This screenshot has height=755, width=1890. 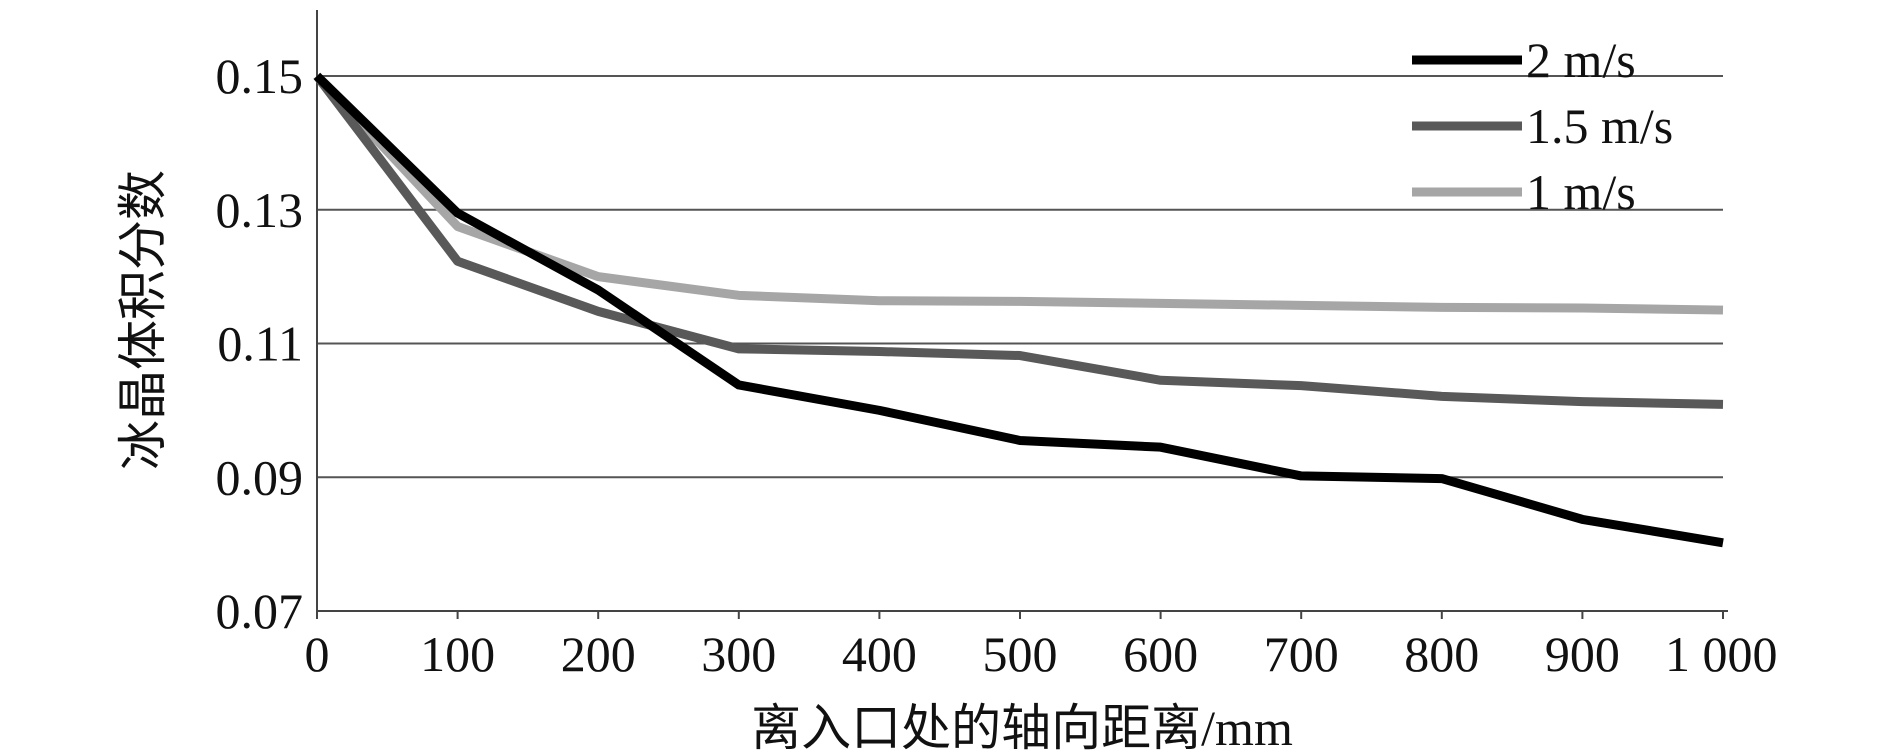 What do you see at coordinates (1581, 192) in the screenshot?
I see `legend-label: 1 m/s` at bounding box center [1581, 192].